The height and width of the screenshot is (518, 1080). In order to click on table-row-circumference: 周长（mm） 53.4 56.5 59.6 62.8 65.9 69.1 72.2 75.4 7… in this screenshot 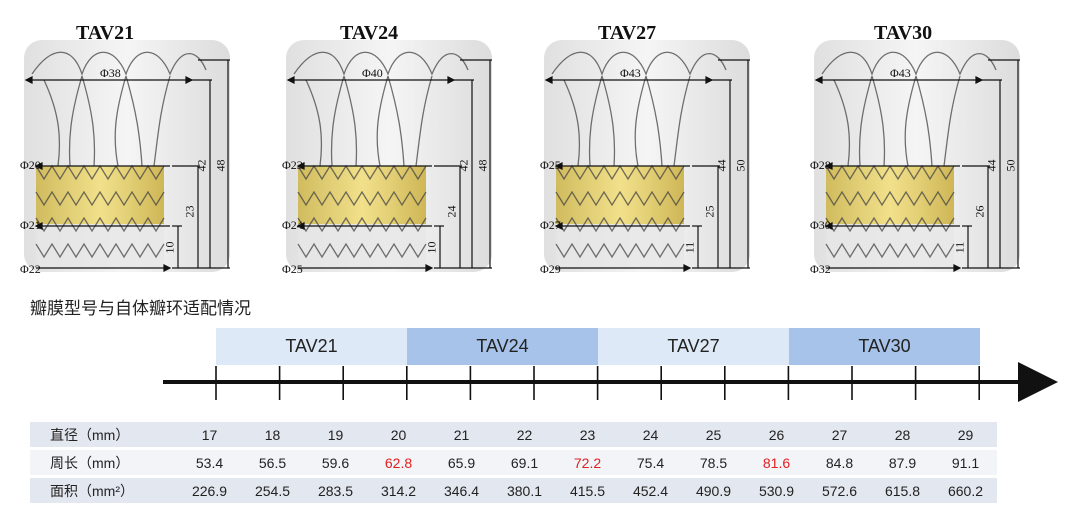, I will do `click(513, 462)`.